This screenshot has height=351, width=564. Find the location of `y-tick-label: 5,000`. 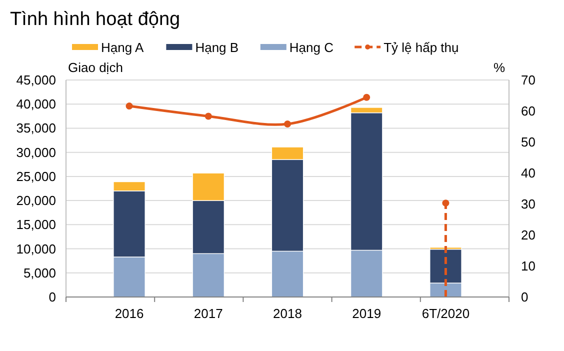

y-tick-label: 5,000 is located at coordinates (39, 272).